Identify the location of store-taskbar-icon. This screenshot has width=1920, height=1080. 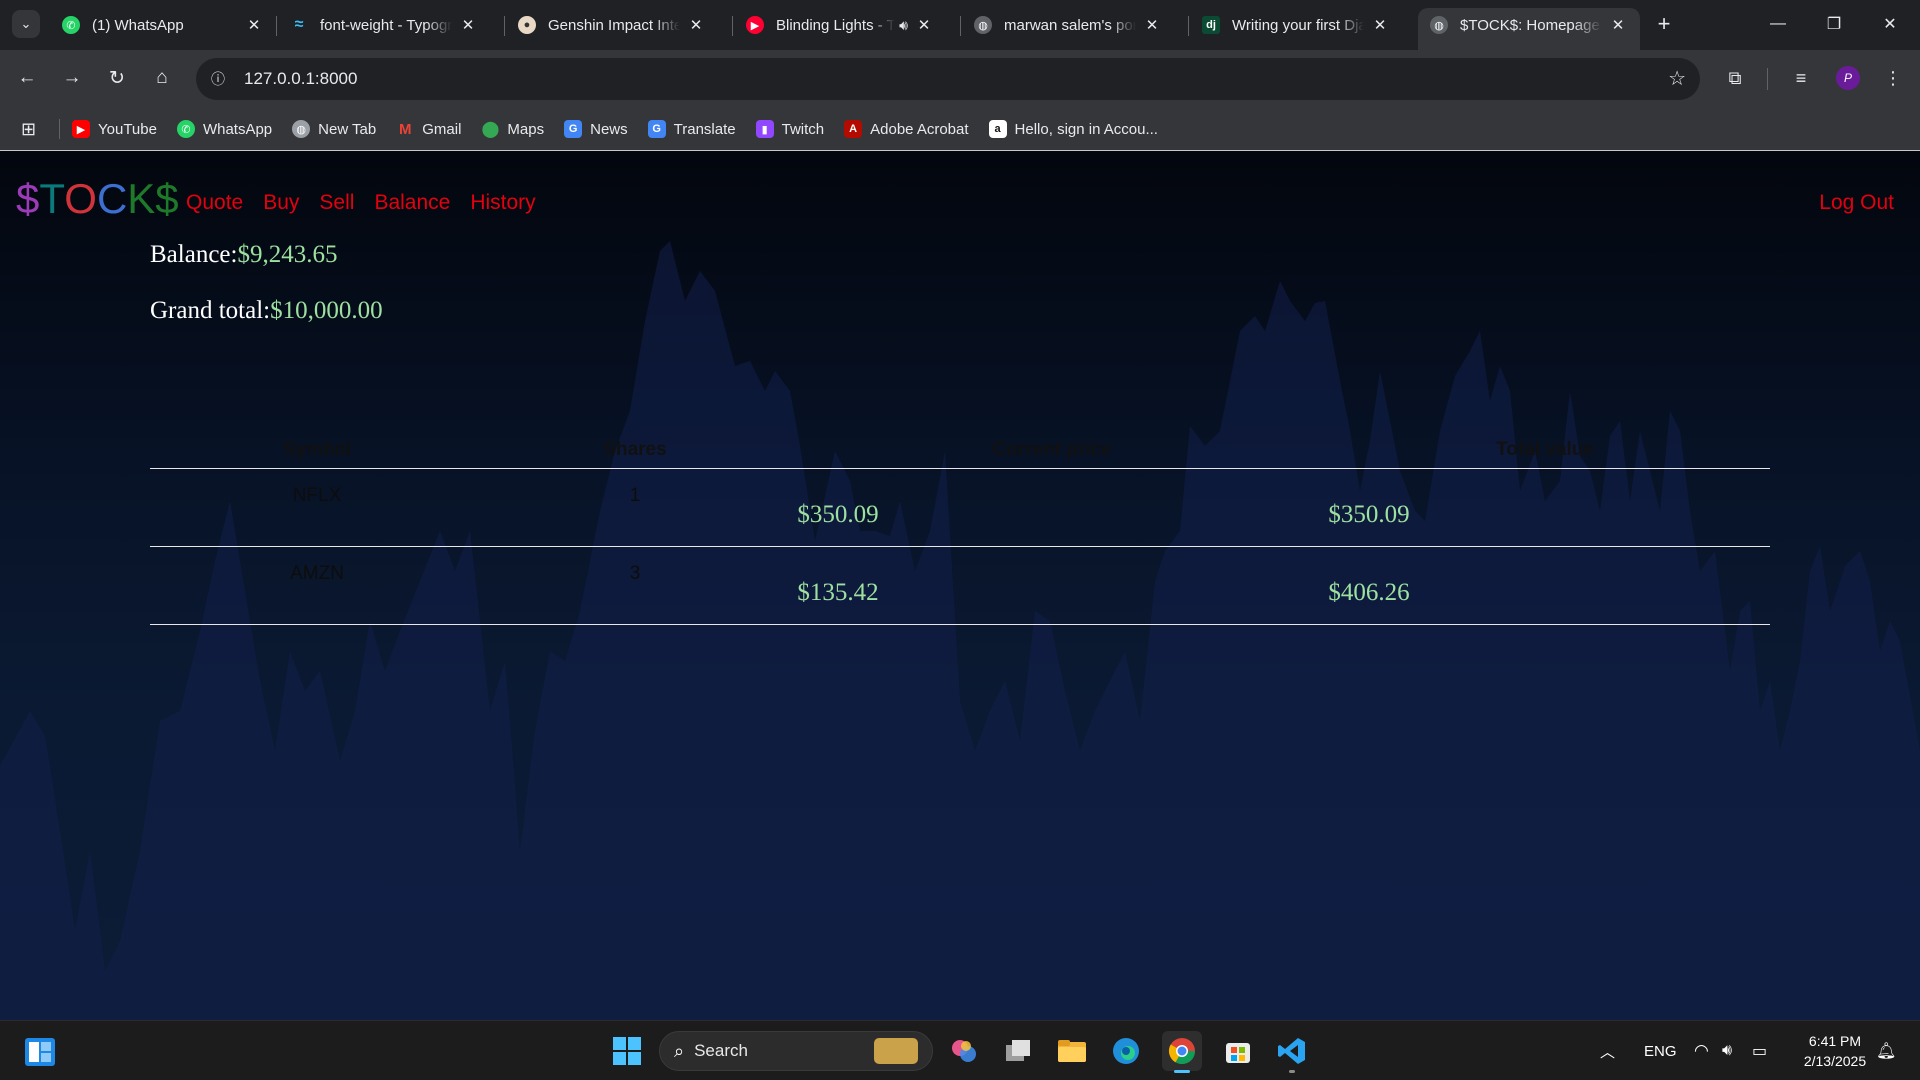
(1238, 1051).